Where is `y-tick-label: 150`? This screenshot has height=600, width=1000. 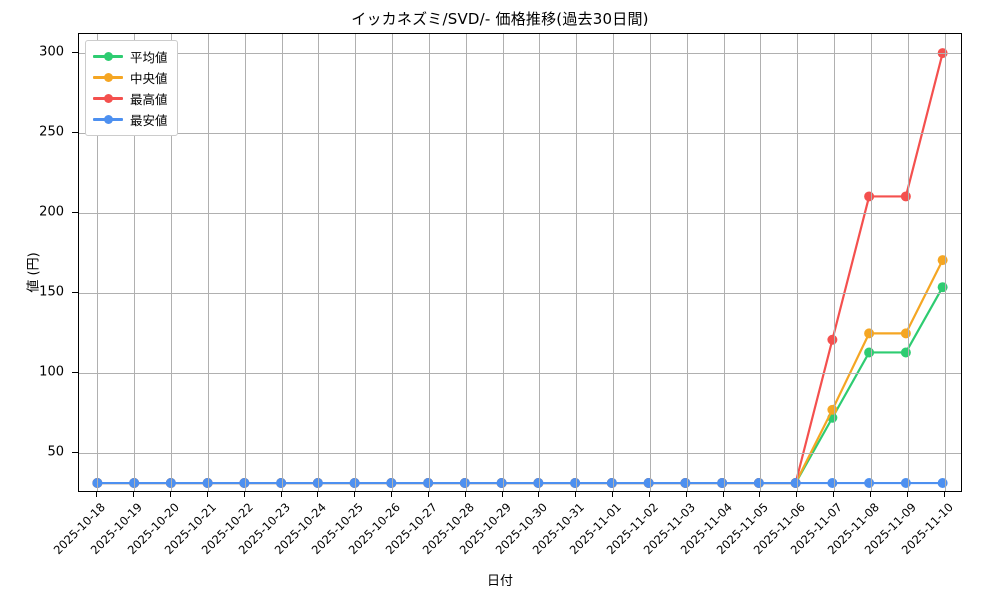 y-tick-label: 150 is located at coordinates (51, 292).